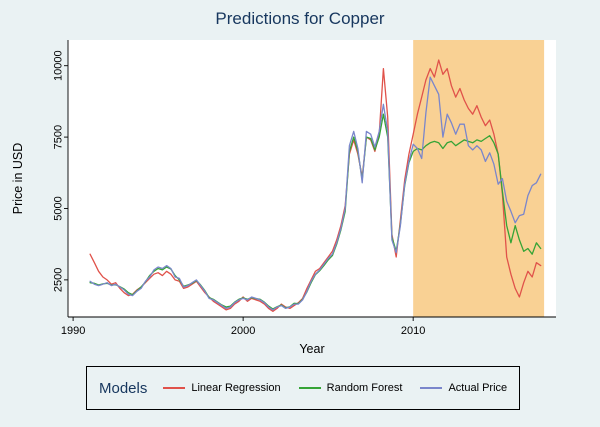  I want to click on y-tick-label: 5000, so click(59, 208).